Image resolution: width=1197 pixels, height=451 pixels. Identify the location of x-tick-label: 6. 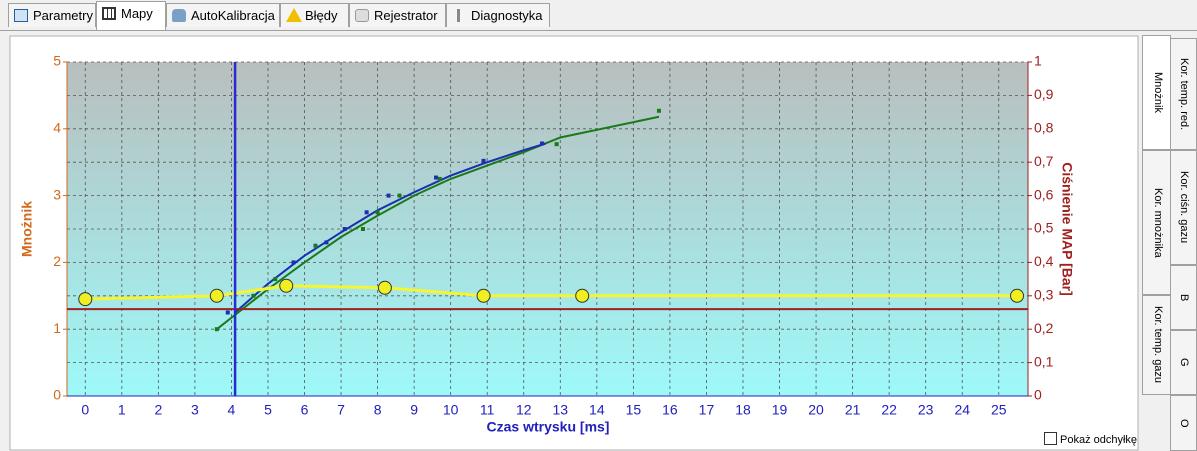
(305, 410).